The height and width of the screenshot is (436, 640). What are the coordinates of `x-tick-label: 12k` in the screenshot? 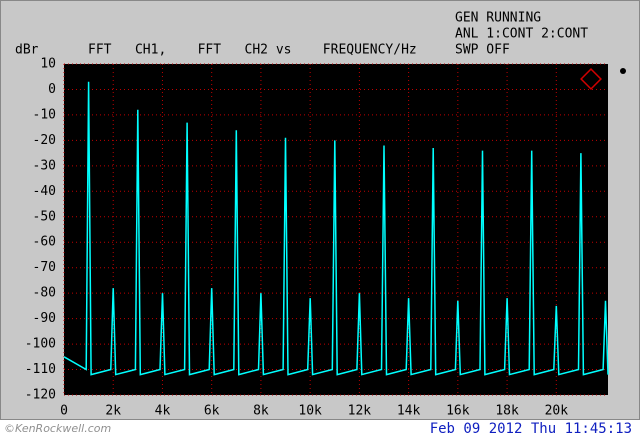 It's located at (360, 411).